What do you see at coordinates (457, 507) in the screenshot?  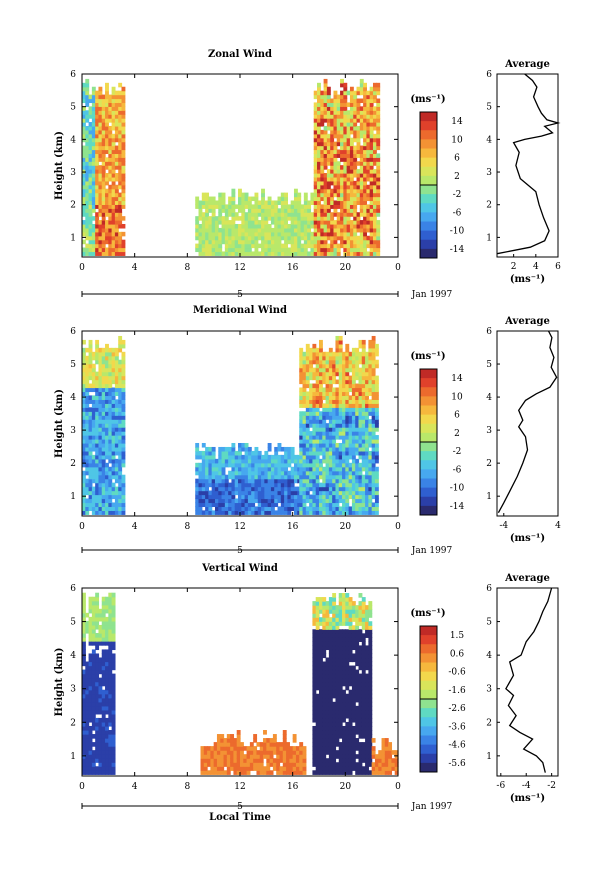 I see `colorbar-tick-label: -14` at bounding box center [457, 507].